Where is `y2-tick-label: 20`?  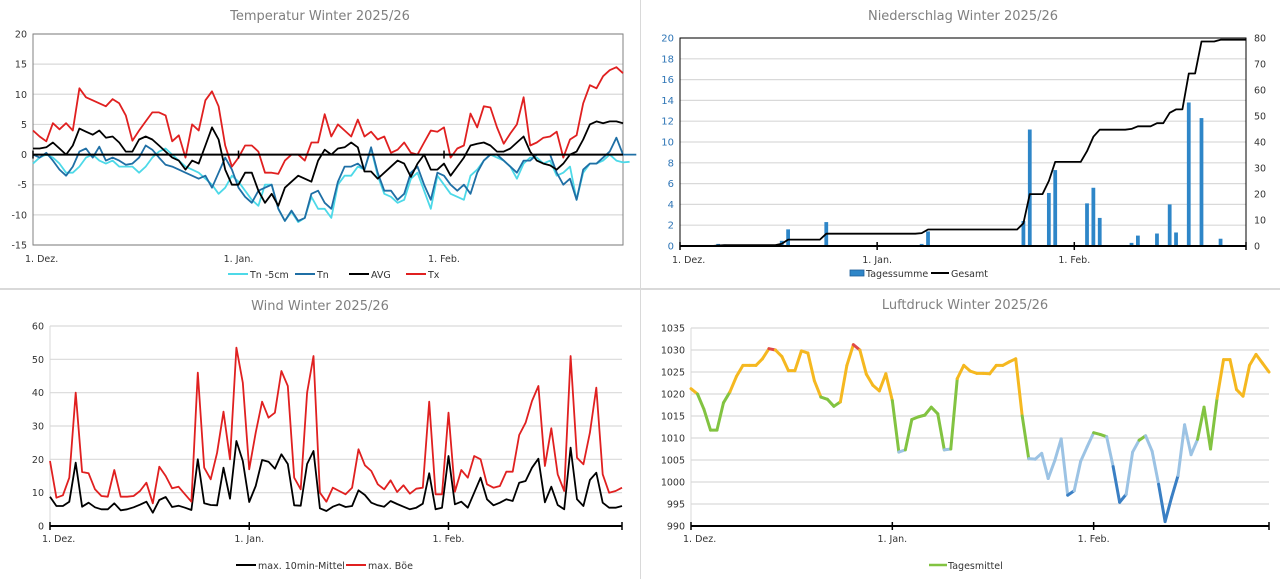 y2-tick-label: 20 is located at coordinates (1260, 195).